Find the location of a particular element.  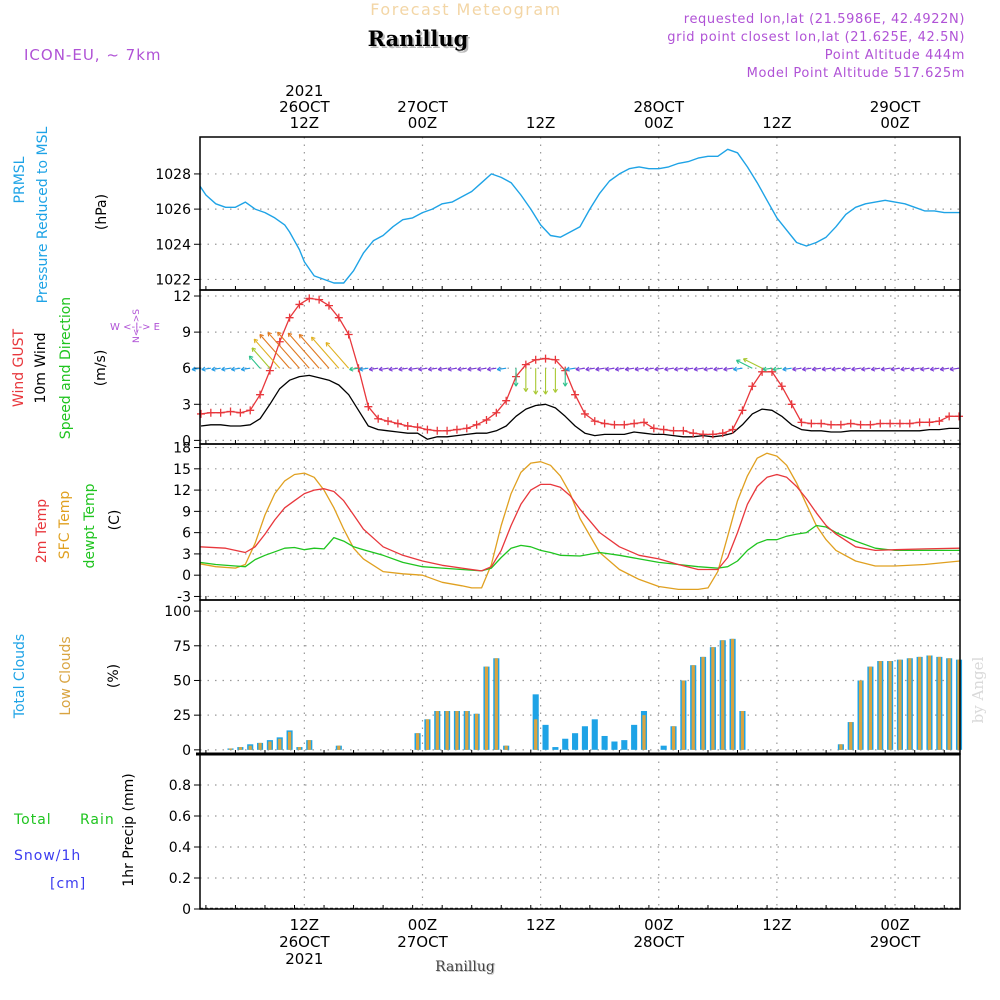

top-time-label: 12Z is located at coordinates (304, 123).